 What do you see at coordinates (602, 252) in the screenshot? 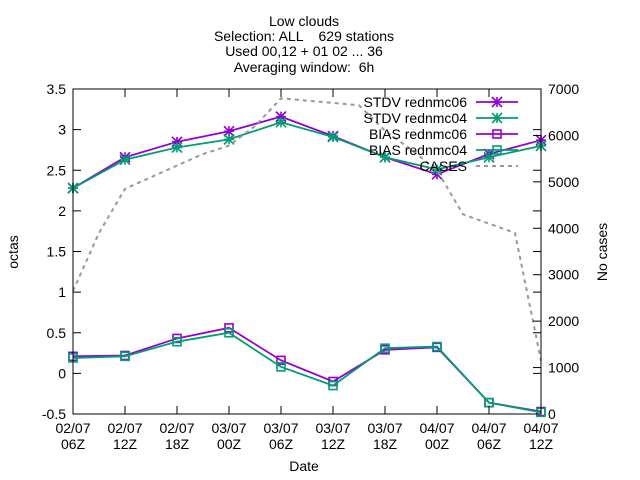
I see `y2-axis-label: No cases` at bounding box center [602, 252].